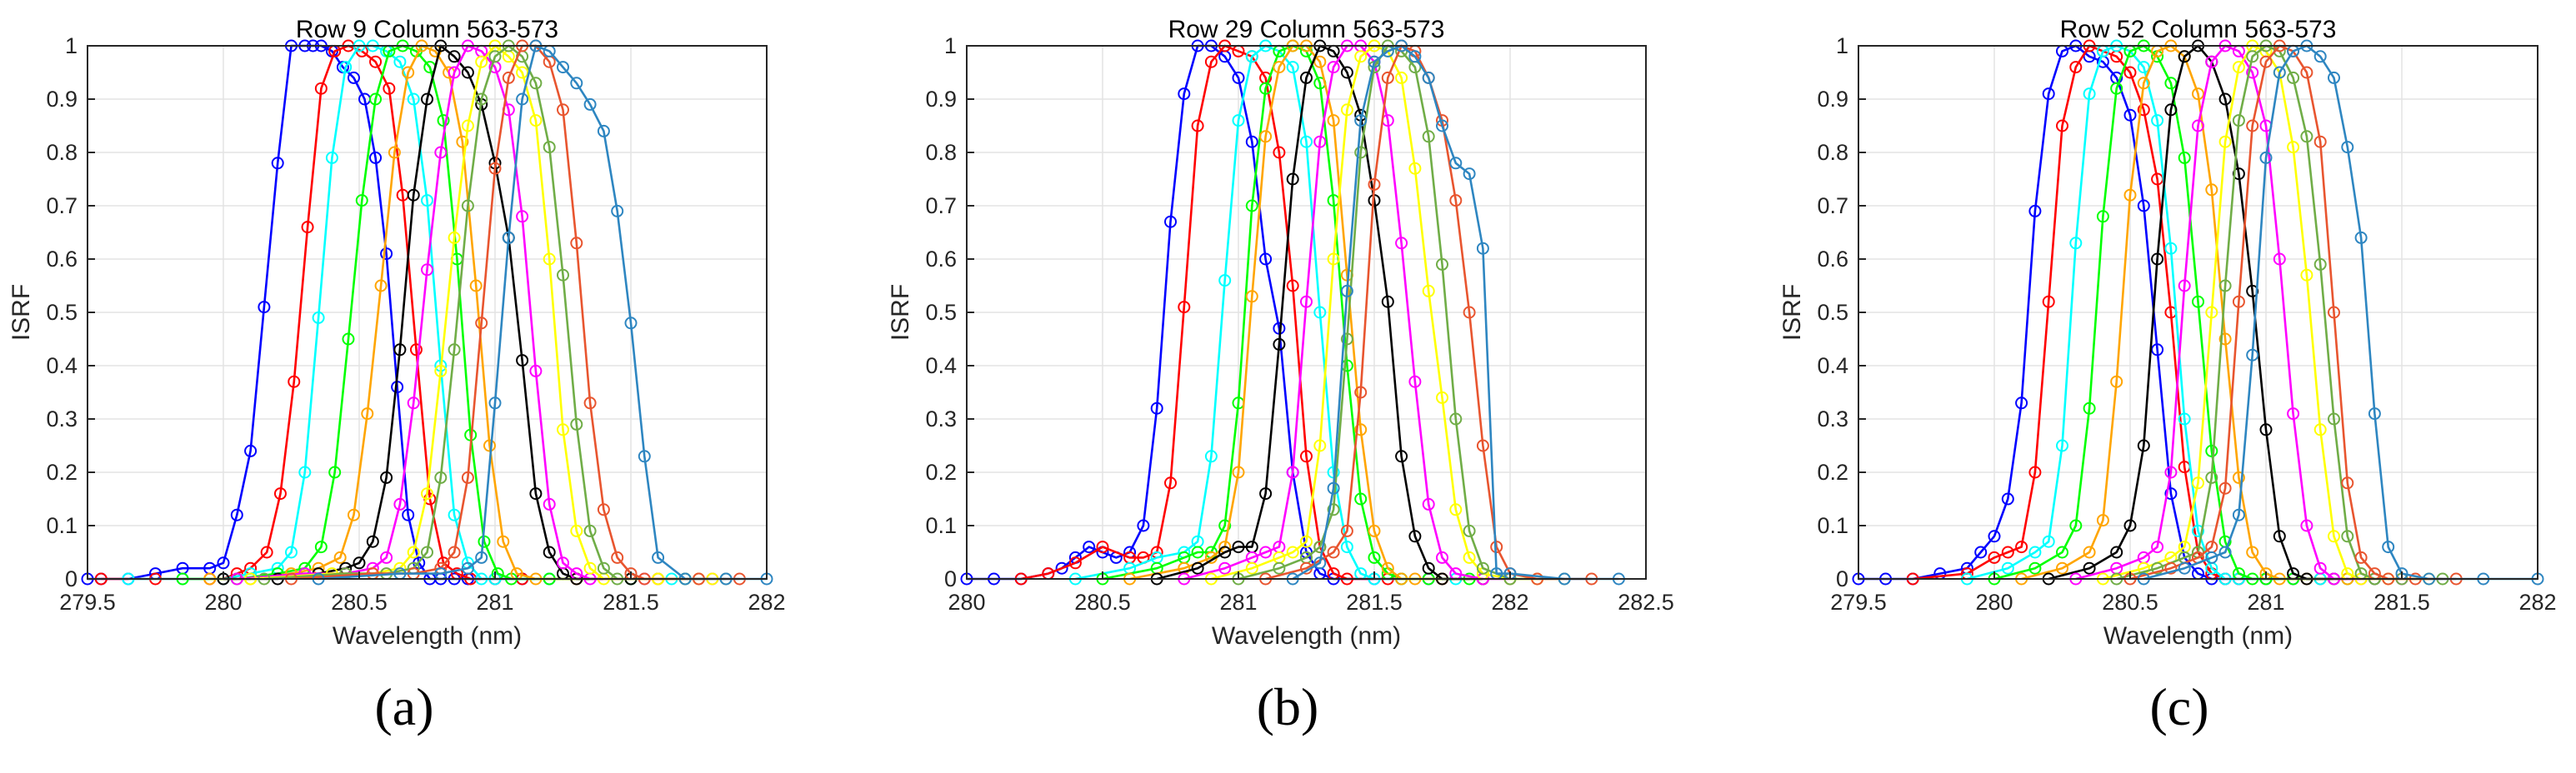  What do you see at coordinates (1307, 636) in the screenshot?
I see `x-axis-label: Wavelength (nm)` at bounding box center [1307, 636].